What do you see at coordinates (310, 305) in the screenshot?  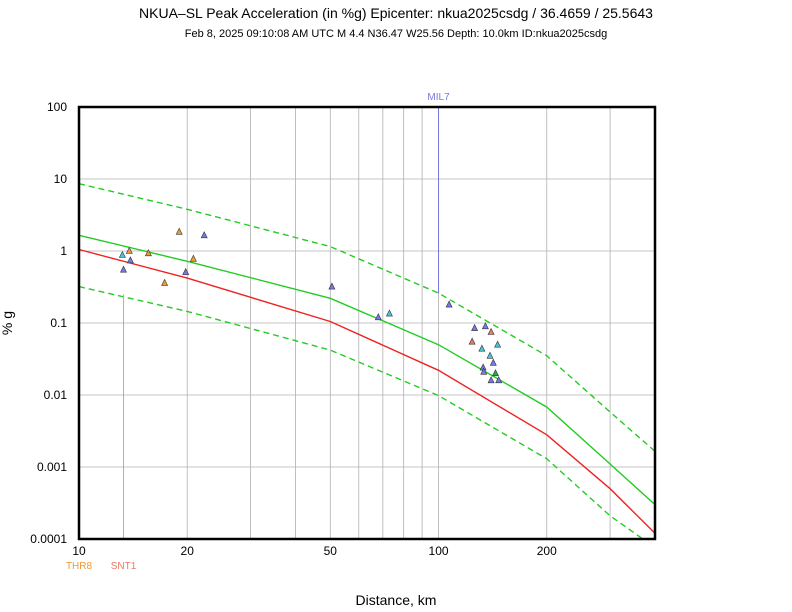 I see `stations-layer` at bounding box center [310, 305].